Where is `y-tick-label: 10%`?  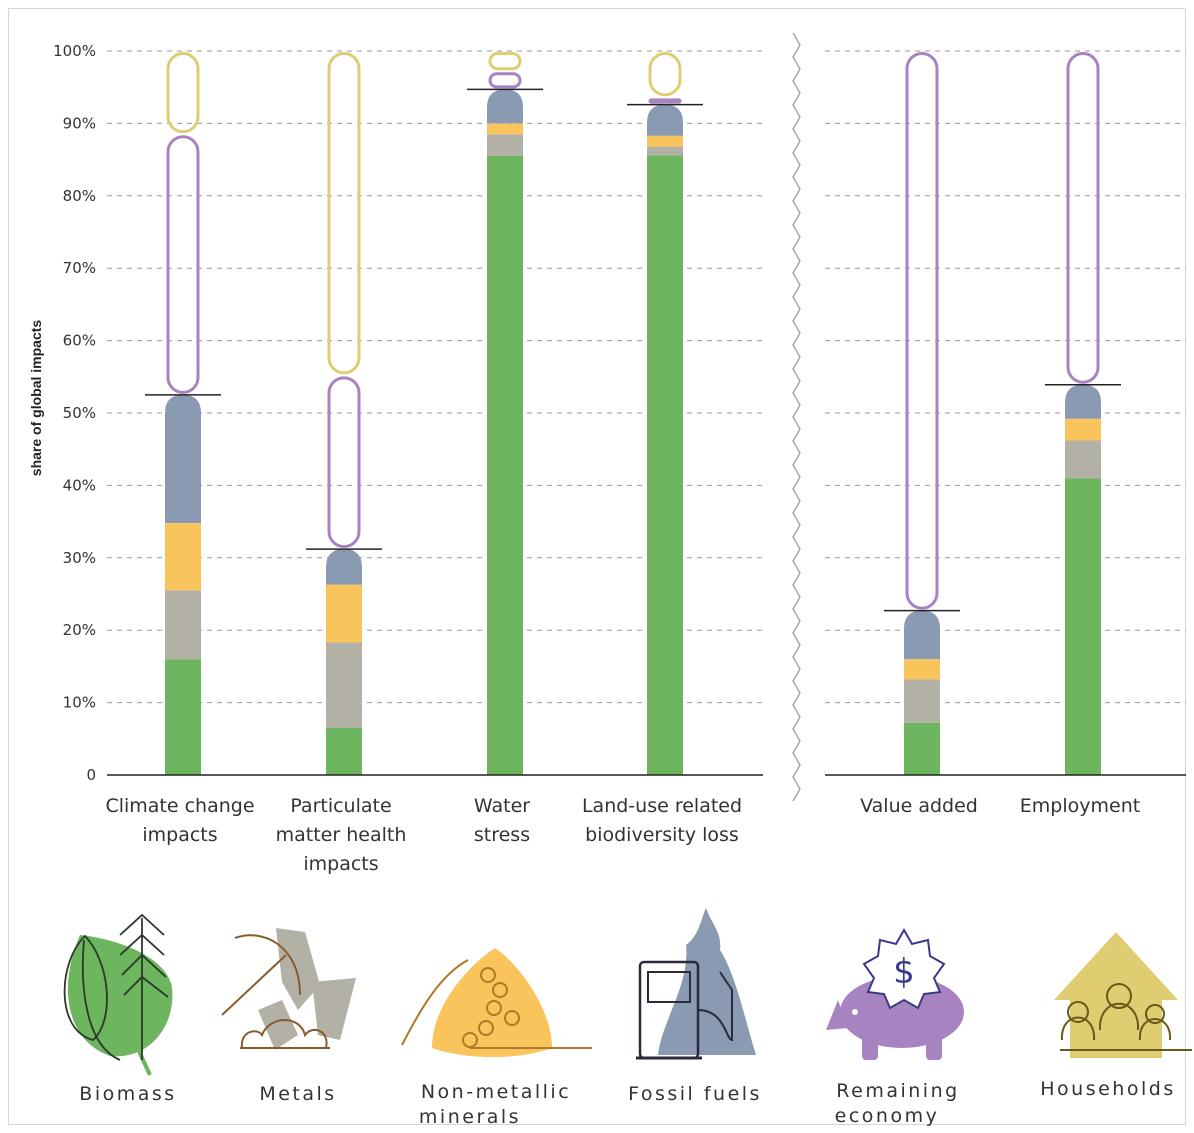 y-tick-label: 10% is located at coordinates (79, 703).